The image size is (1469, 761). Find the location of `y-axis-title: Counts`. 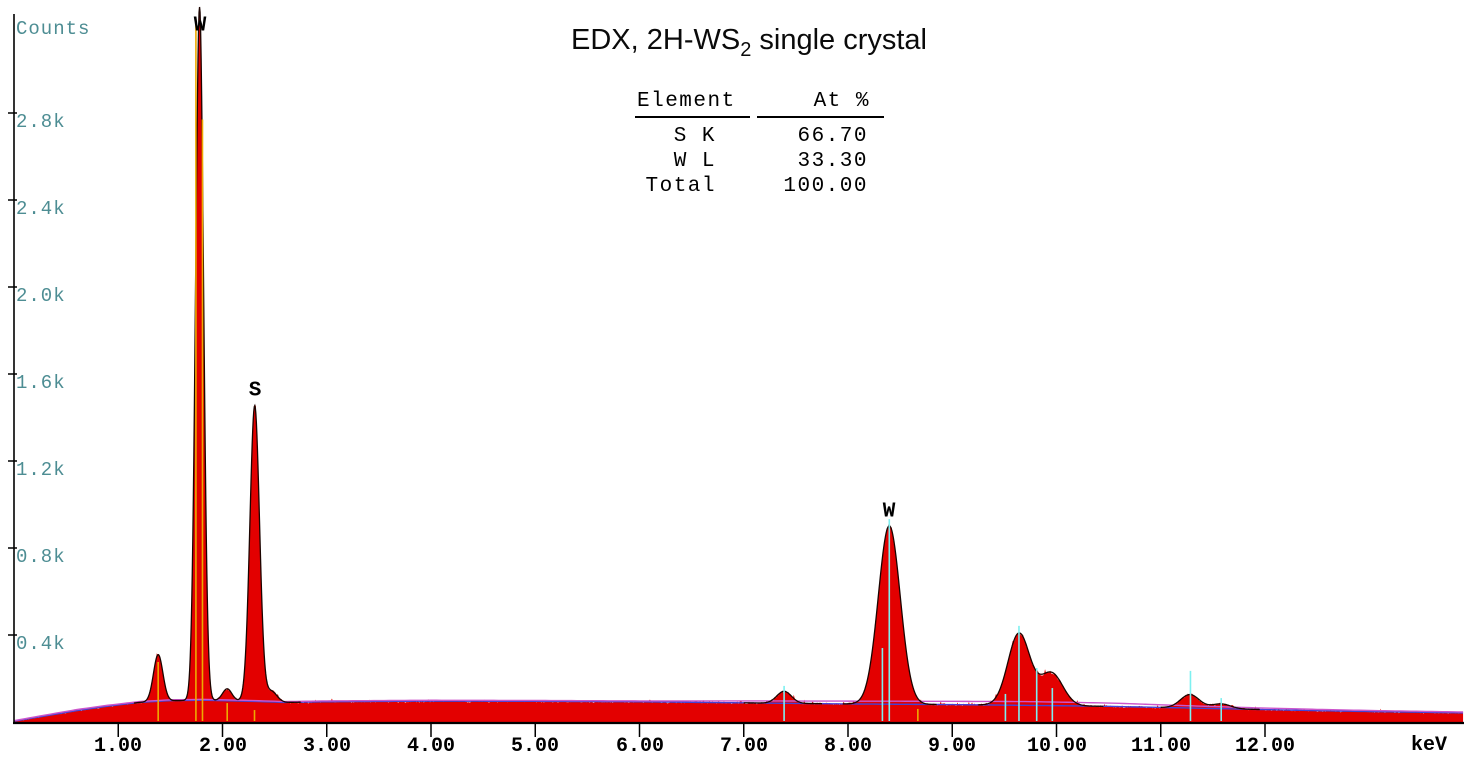

y-axis-title: Counts is located at coordinates (53, 29).